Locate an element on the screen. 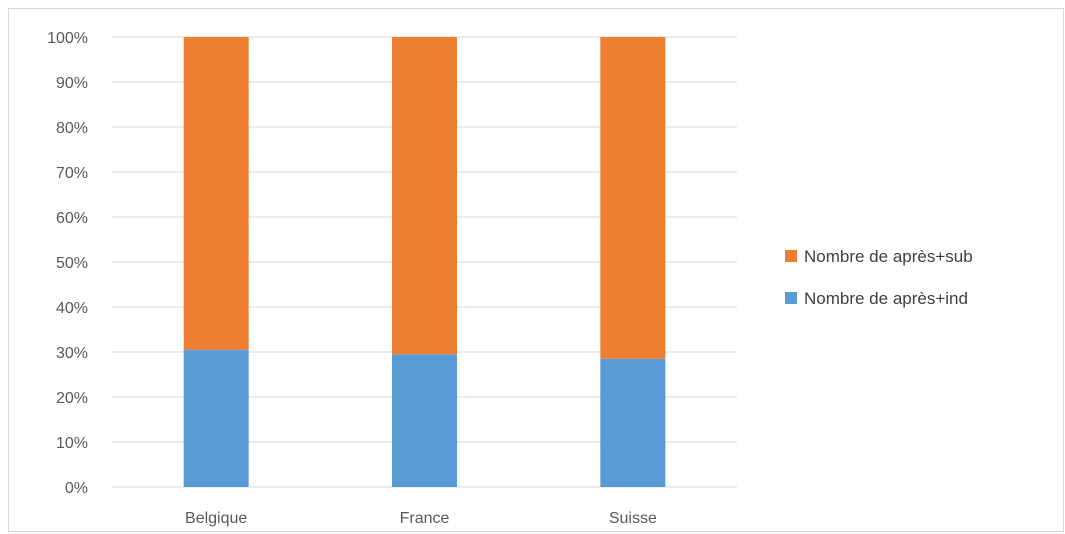  y-tick-label: 0% is located at coordinates (76, 488).